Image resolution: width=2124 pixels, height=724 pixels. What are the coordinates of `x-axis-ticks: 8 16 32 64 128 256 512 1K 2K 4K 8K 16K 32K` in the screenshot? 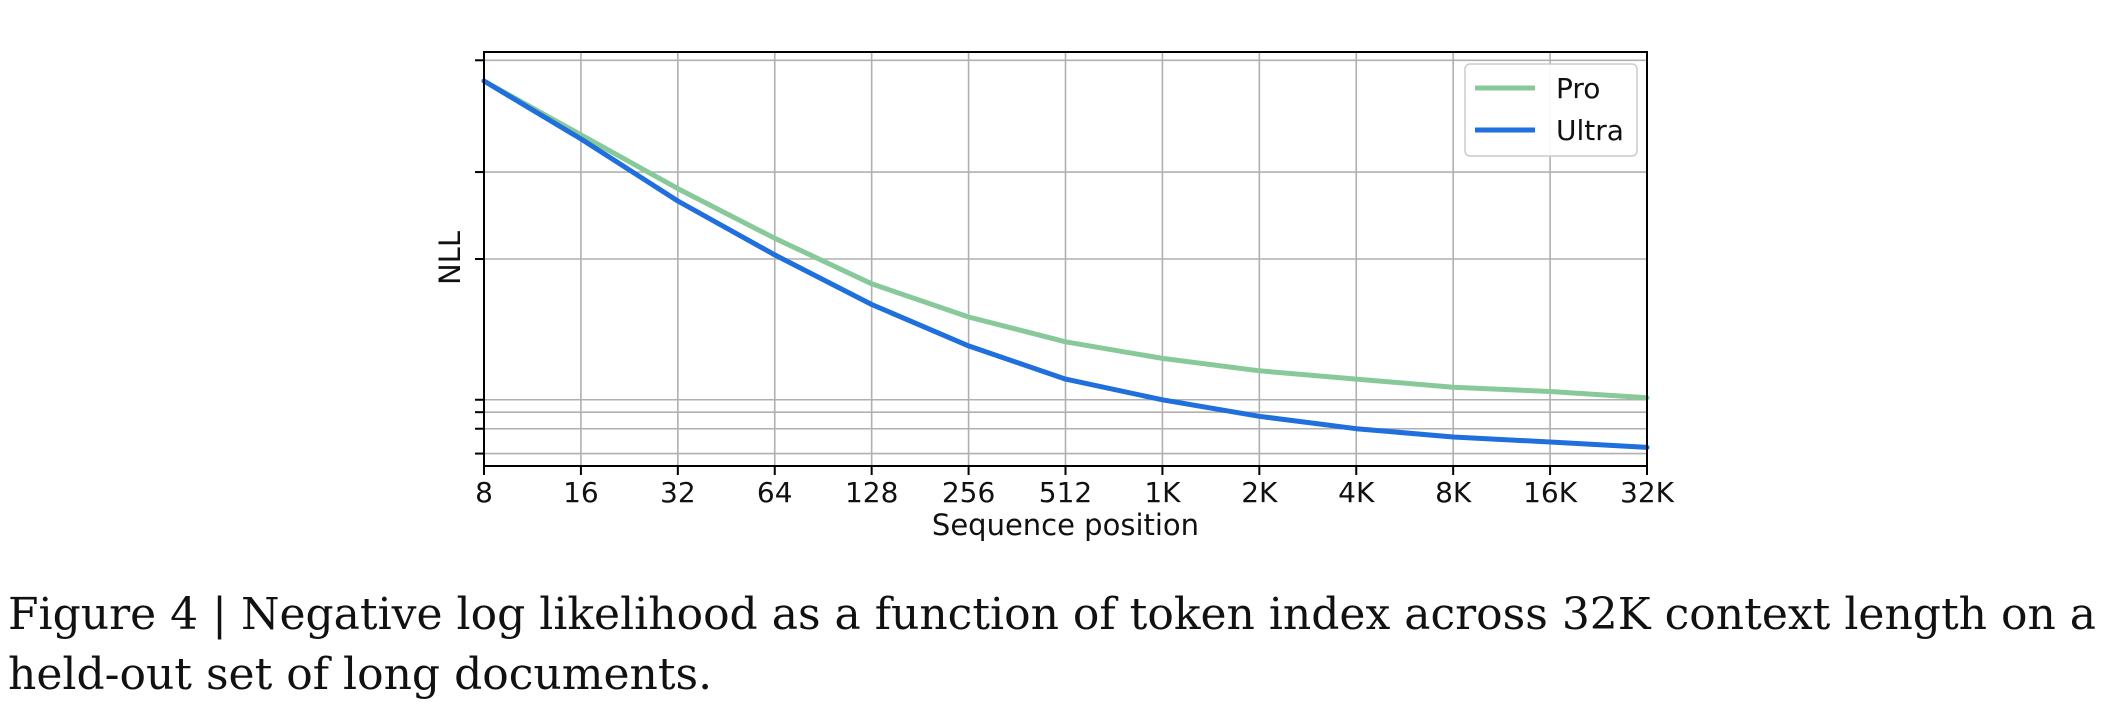 It's located at (1075, 487).